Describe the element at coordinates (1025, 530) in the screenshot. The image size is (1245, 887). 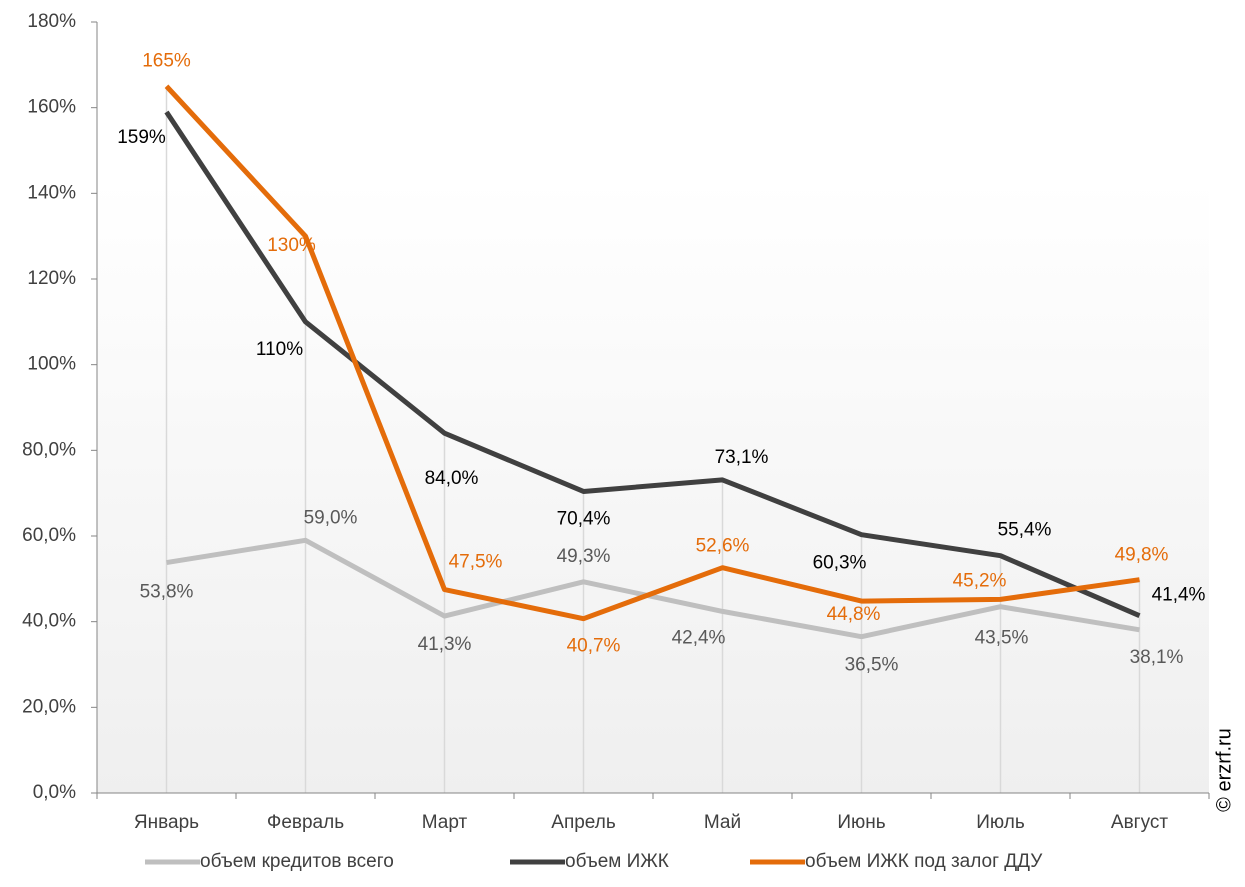
I see `data-label: 55,4%` at that location.